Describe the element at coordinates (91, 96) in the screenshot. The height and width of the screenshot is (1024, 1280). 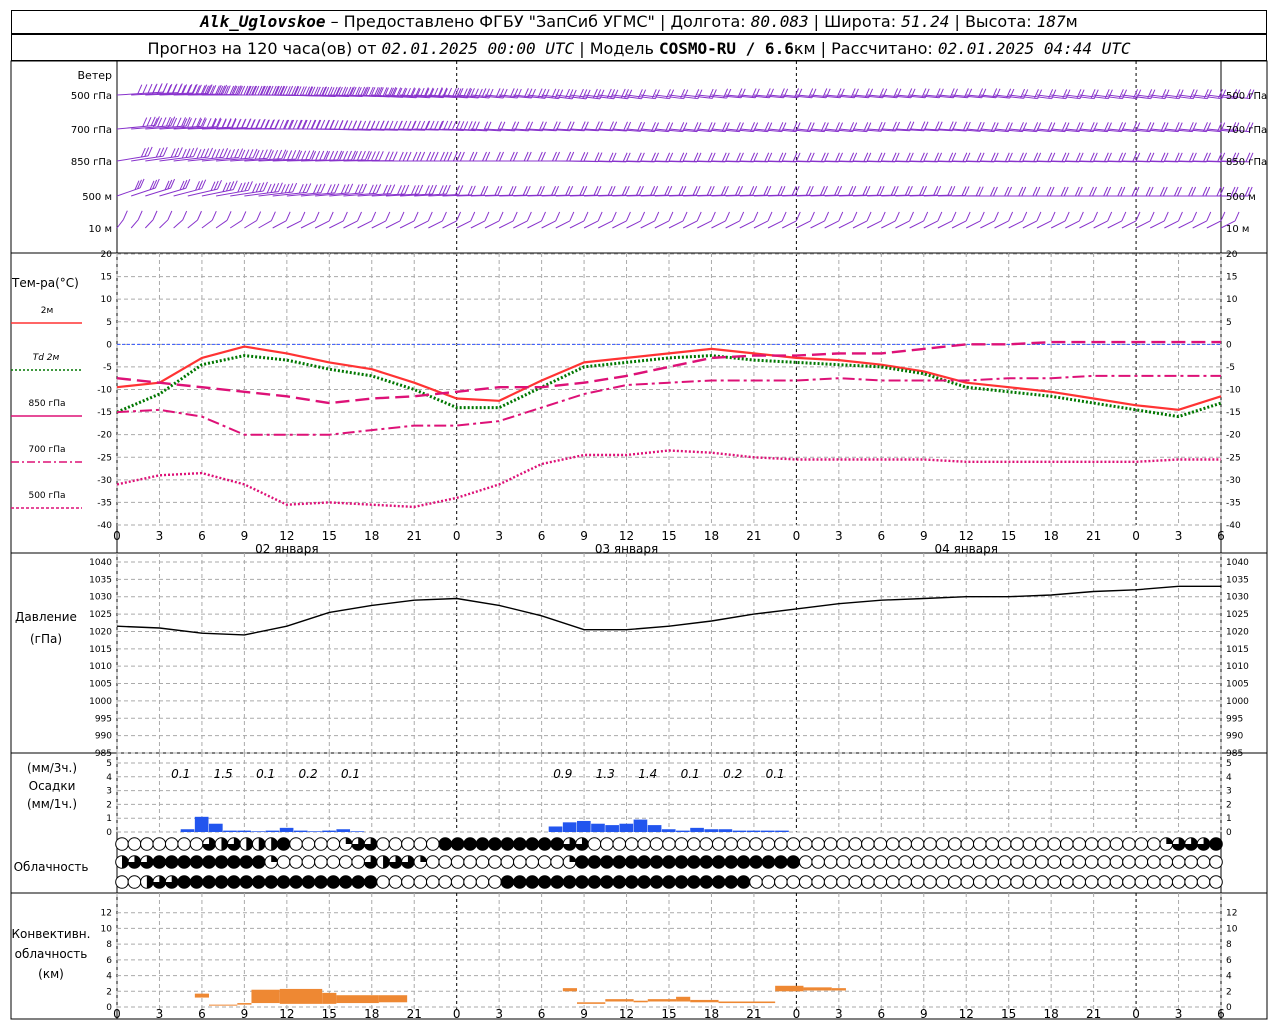
I see `wind-level-label-left: 500 гПа` at that location.